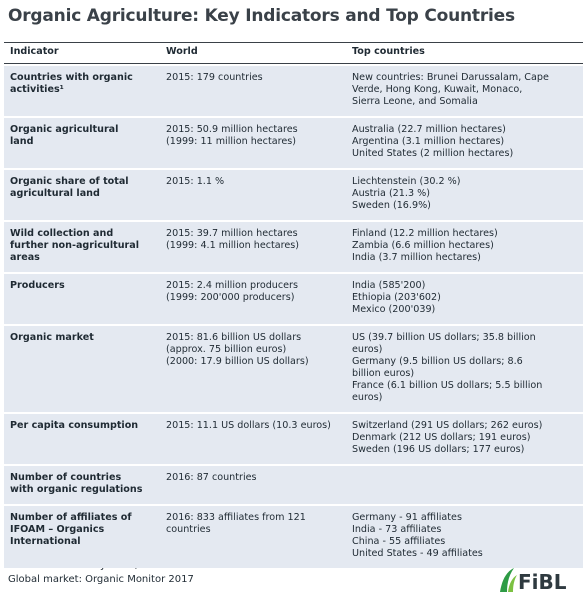 The height and width of the screenshot is (600, 587). What do you see at coordinates (438, 449) in the screenshot?
I see `top-countries-cell: Sweden (196 US dollars; 177 euros)` at bounding box center [438, 449].